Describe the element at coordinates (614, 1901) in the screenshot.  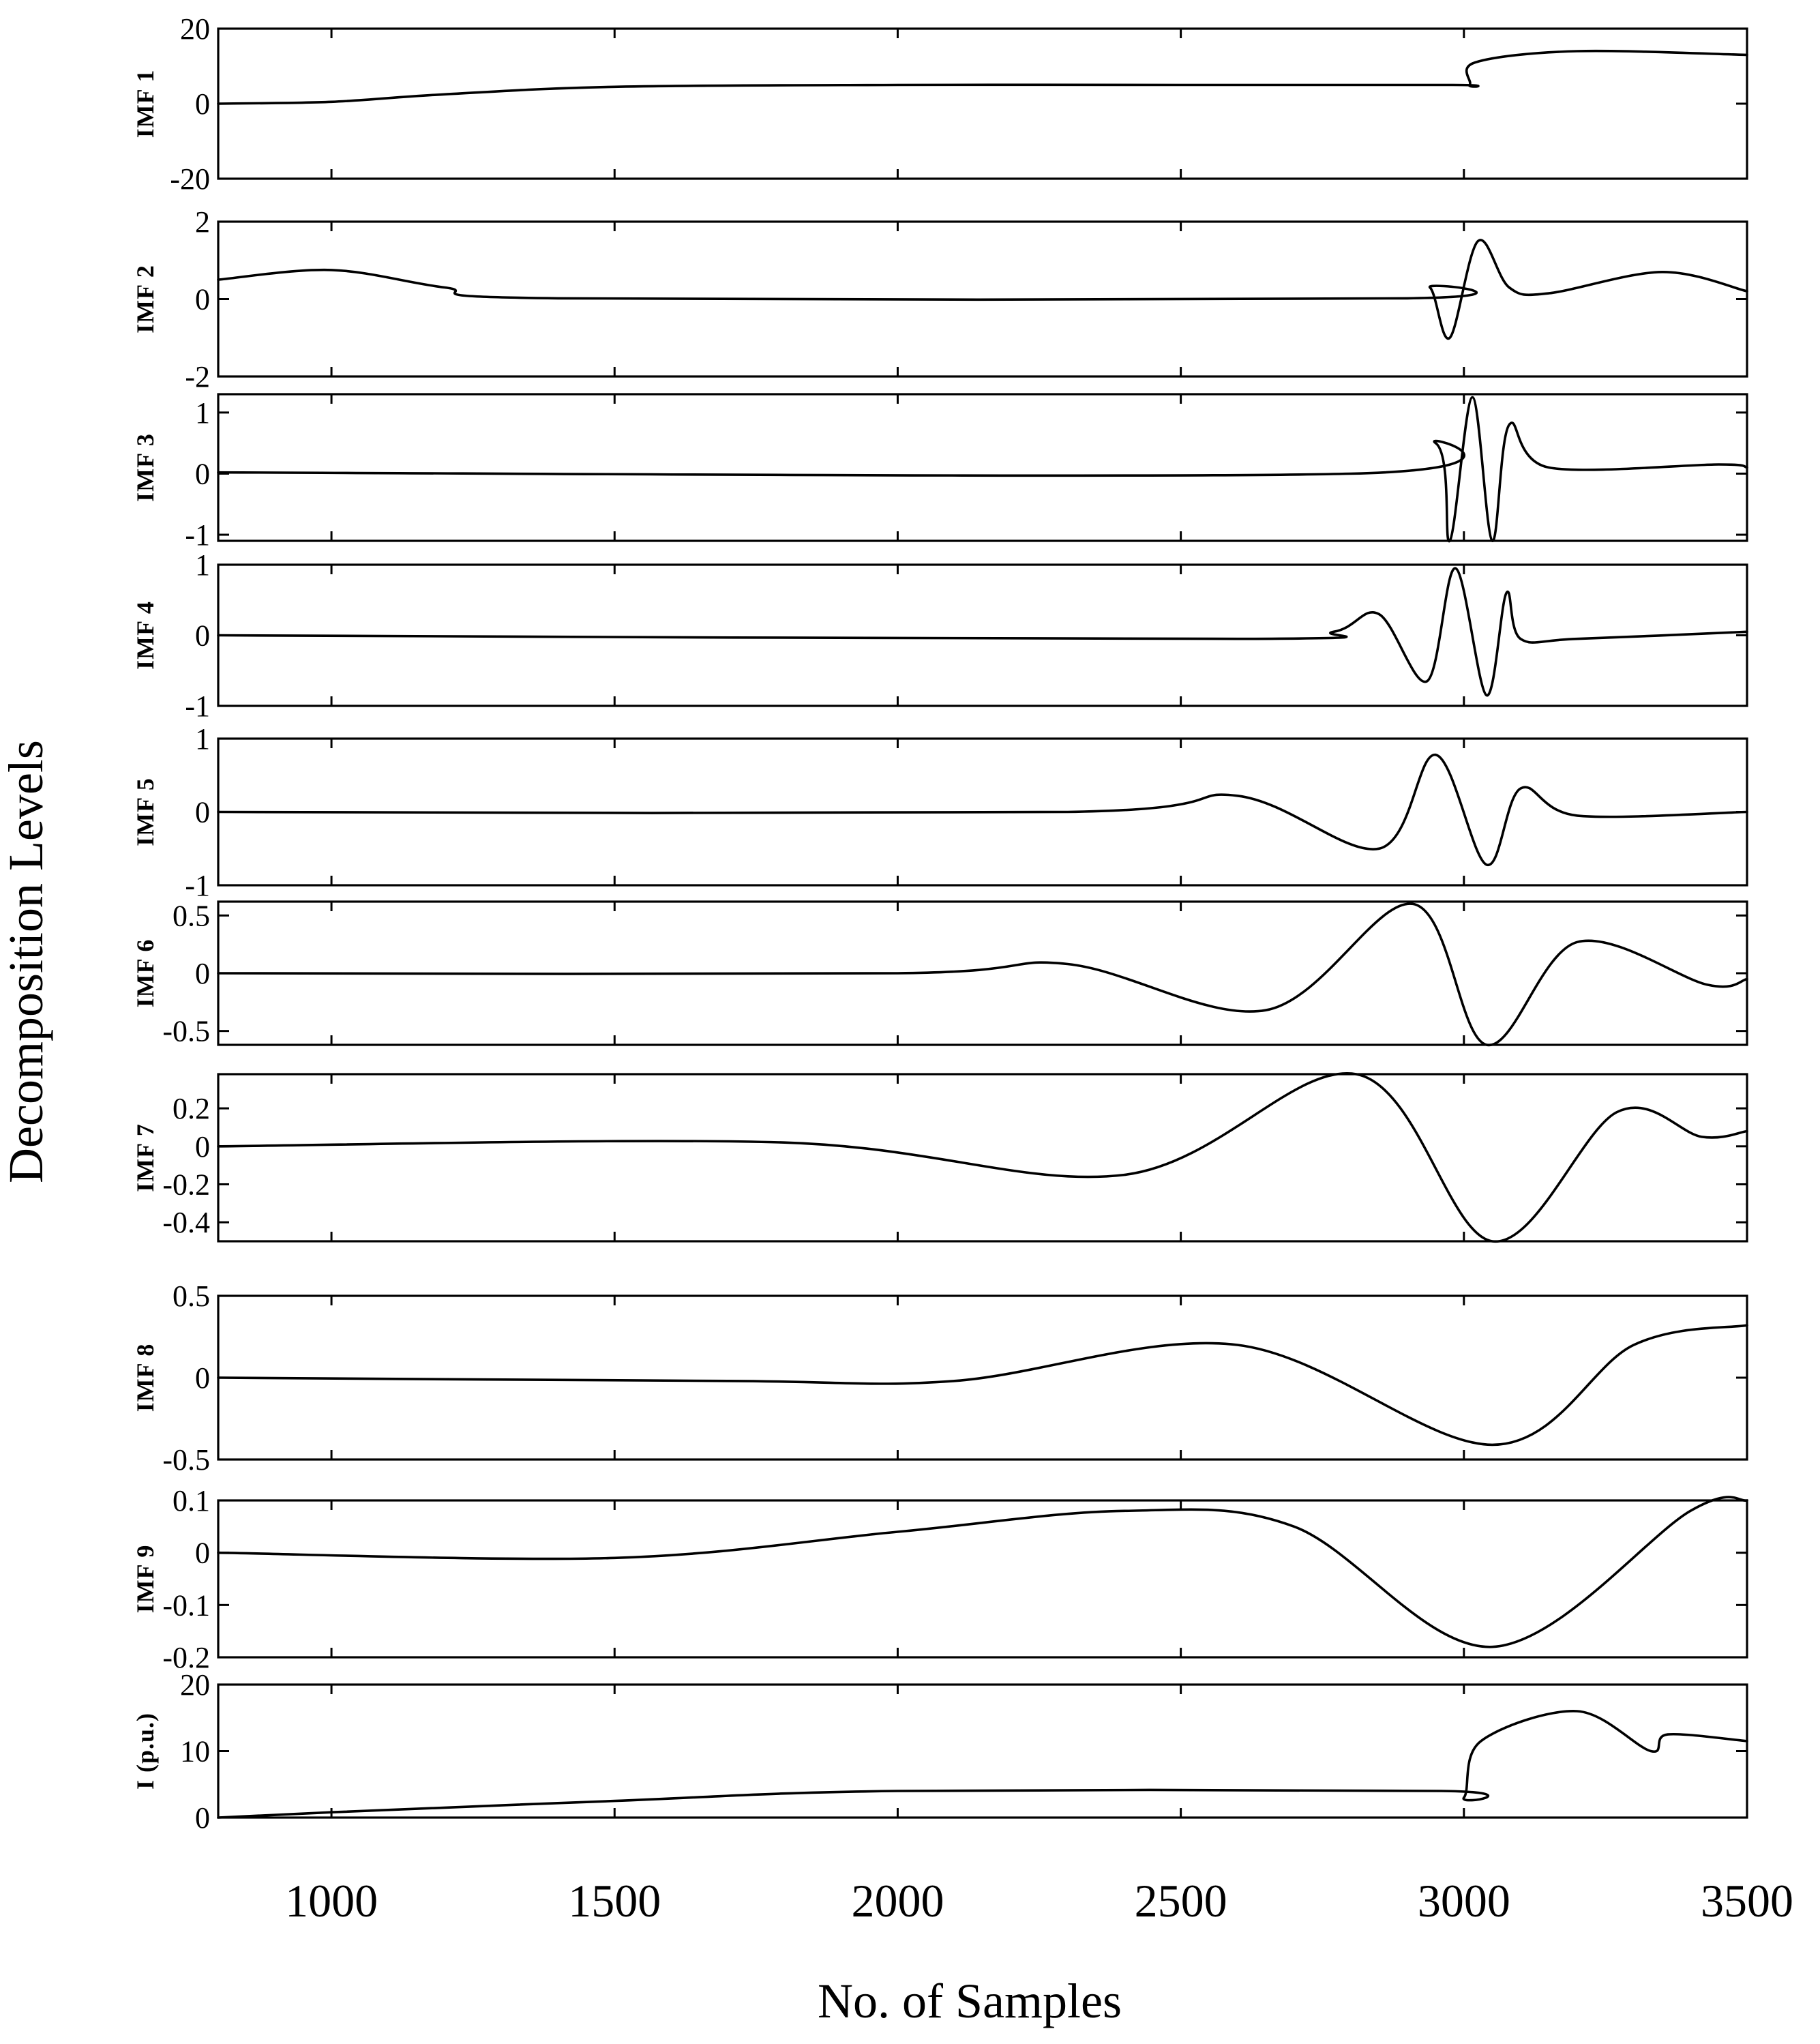
I see `x-tick-label: 1500` at that location.